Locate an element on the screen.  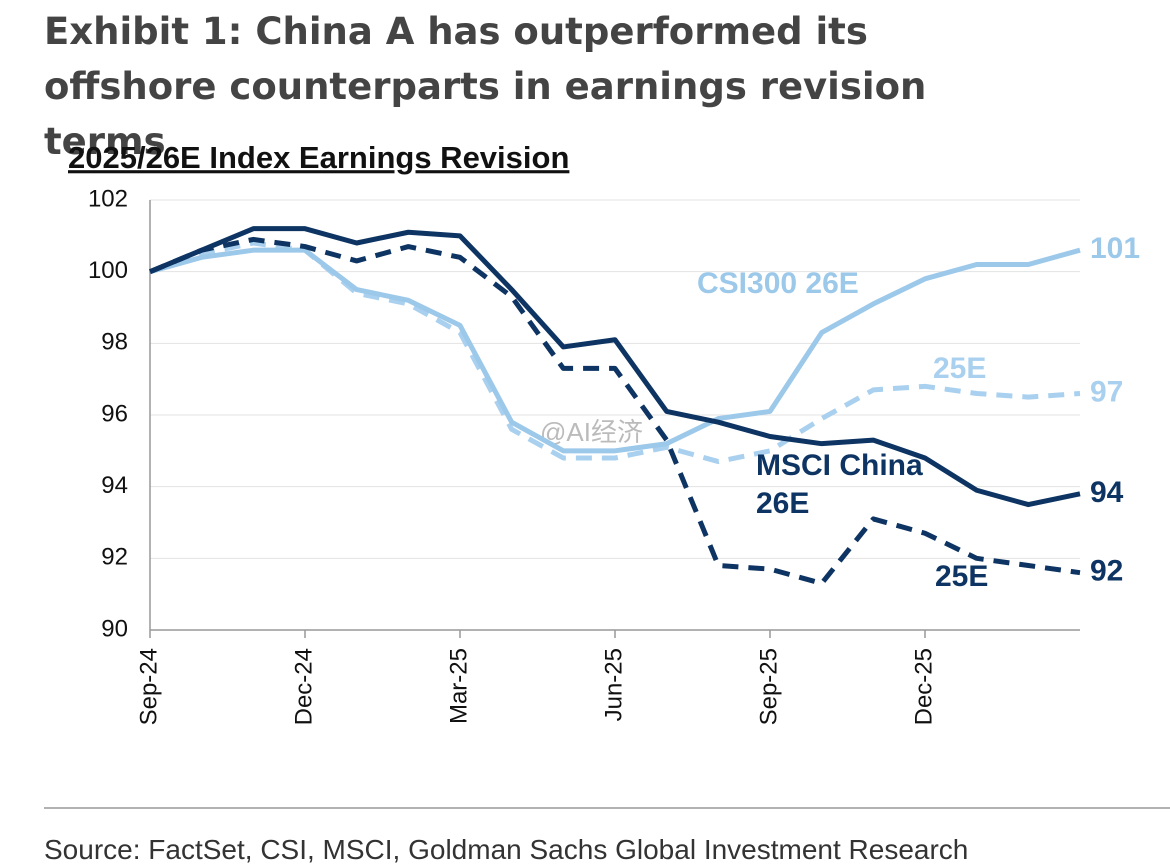
x-tick-label: Jun-25 is located at coordinates (613, 684).